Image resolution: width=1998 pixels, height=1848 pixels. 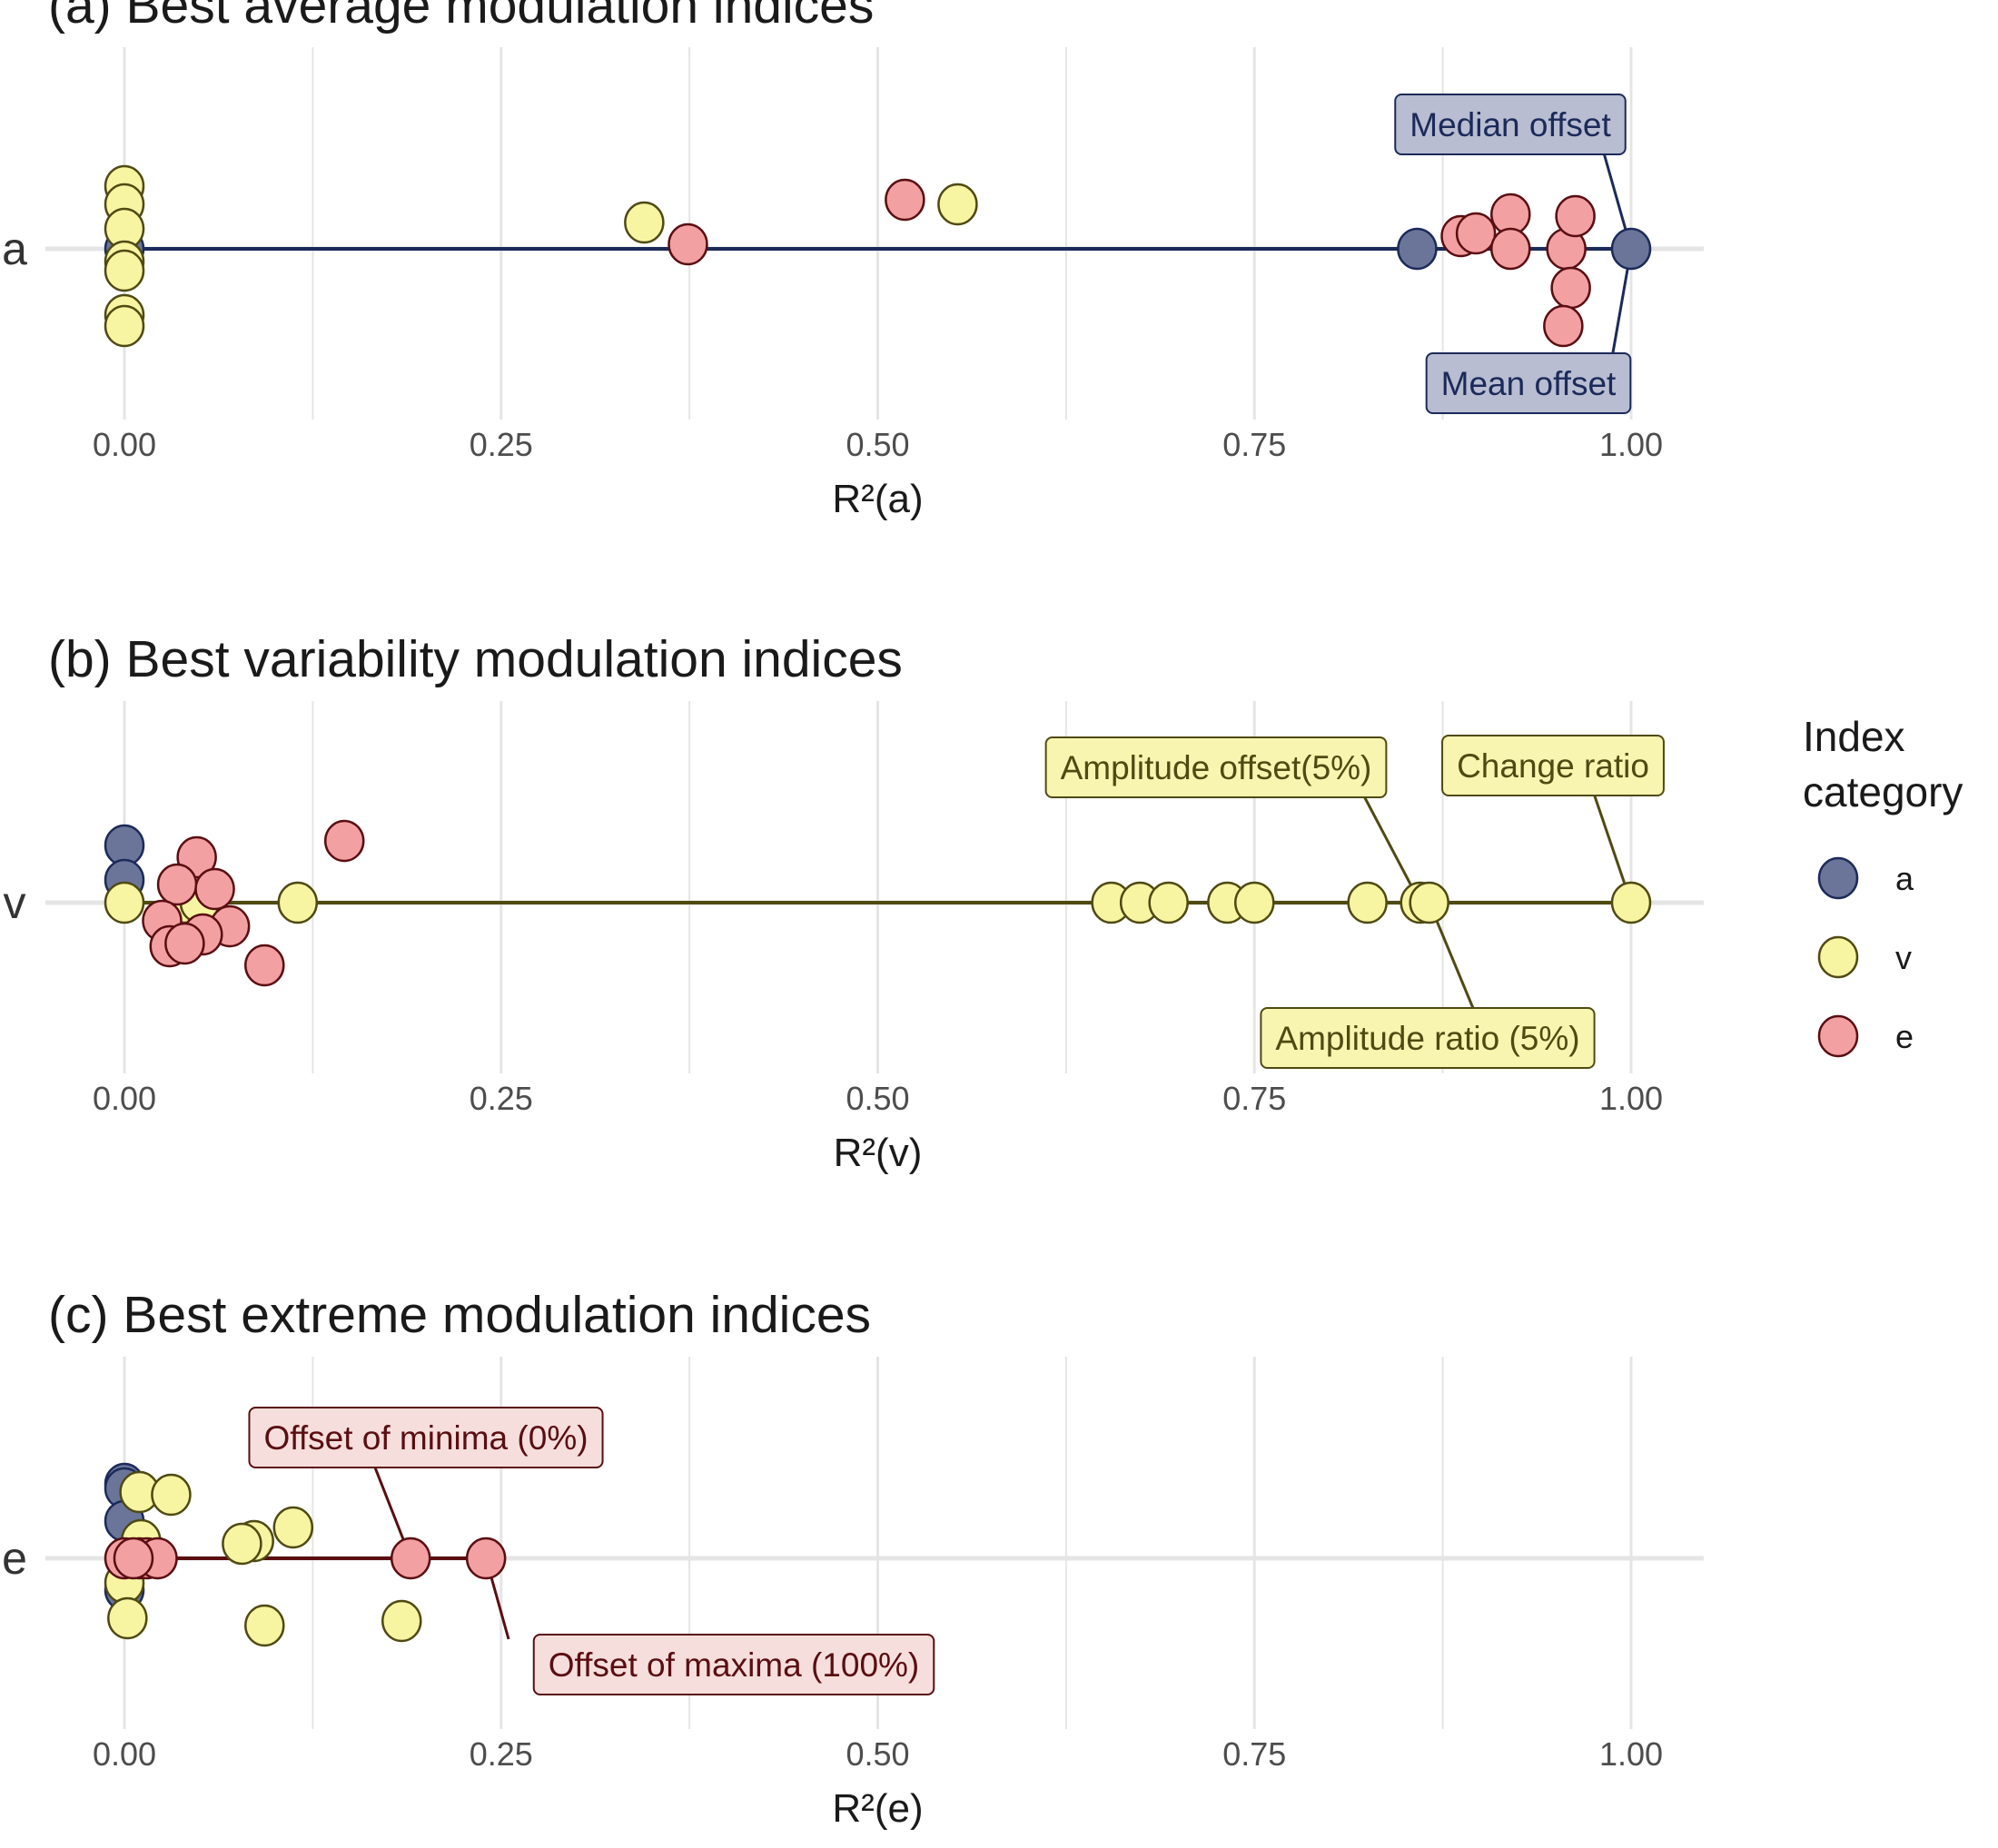 What do you see at coordinates (1905, 879) in the screenshot?
I see `legend-label: a` at bounding box center [1905, 879].